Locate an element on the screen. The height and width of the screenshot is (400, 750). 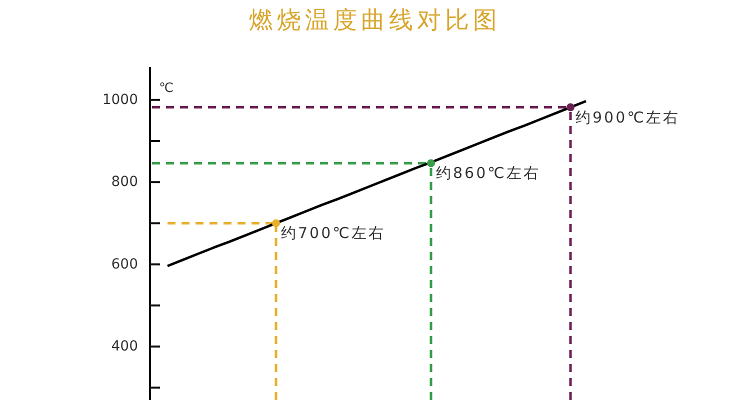
y-tick-label: 1000 is located at coordinates (120, 100).